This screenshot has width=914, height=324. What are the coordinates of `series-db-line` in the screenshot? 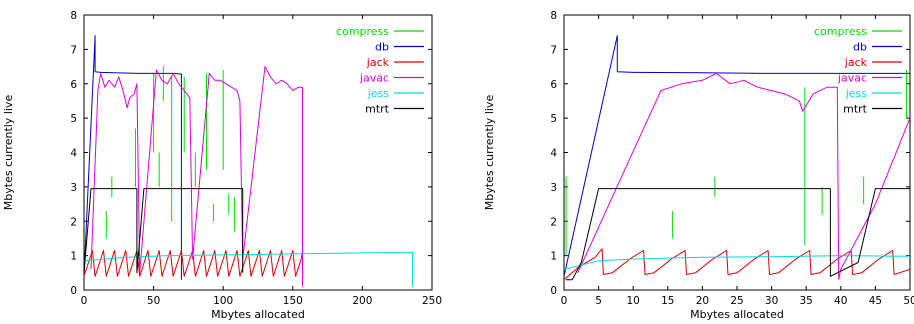 It's located at (133, 157).